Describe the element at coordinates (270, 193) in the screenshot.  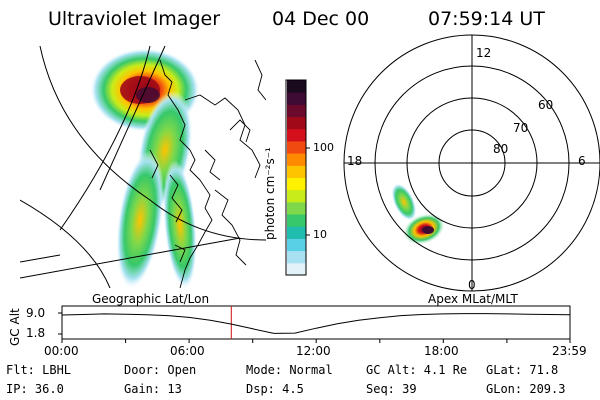
I see `colorbar-unit-label: photon cm⁻²s⁻¹` at that location.